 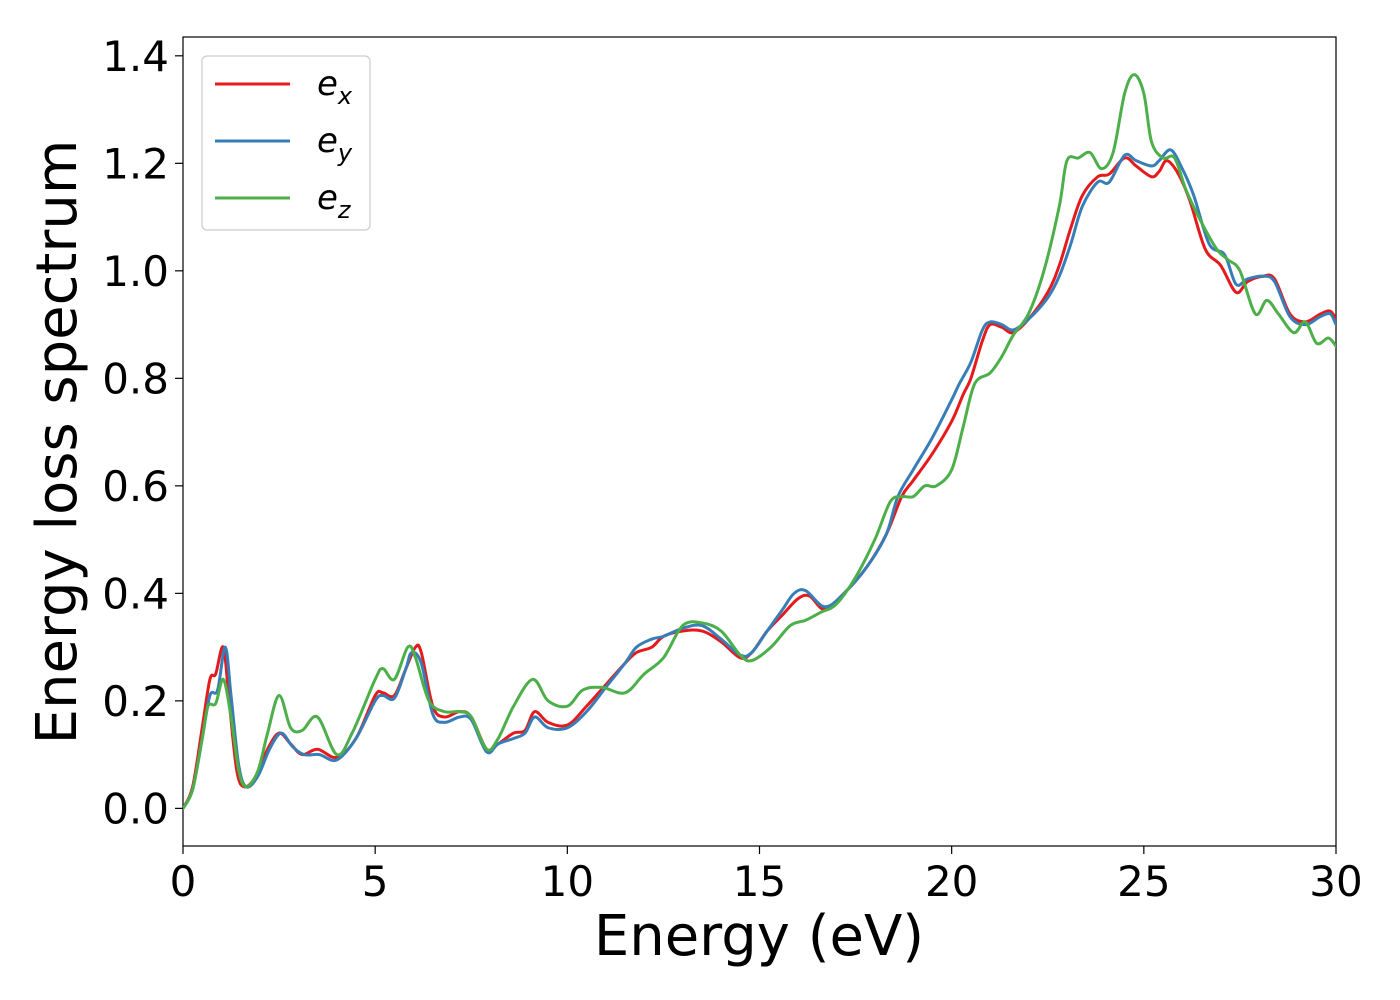 I want to click on x-axis-label: Energy (eV), so click(x=759, y=936).